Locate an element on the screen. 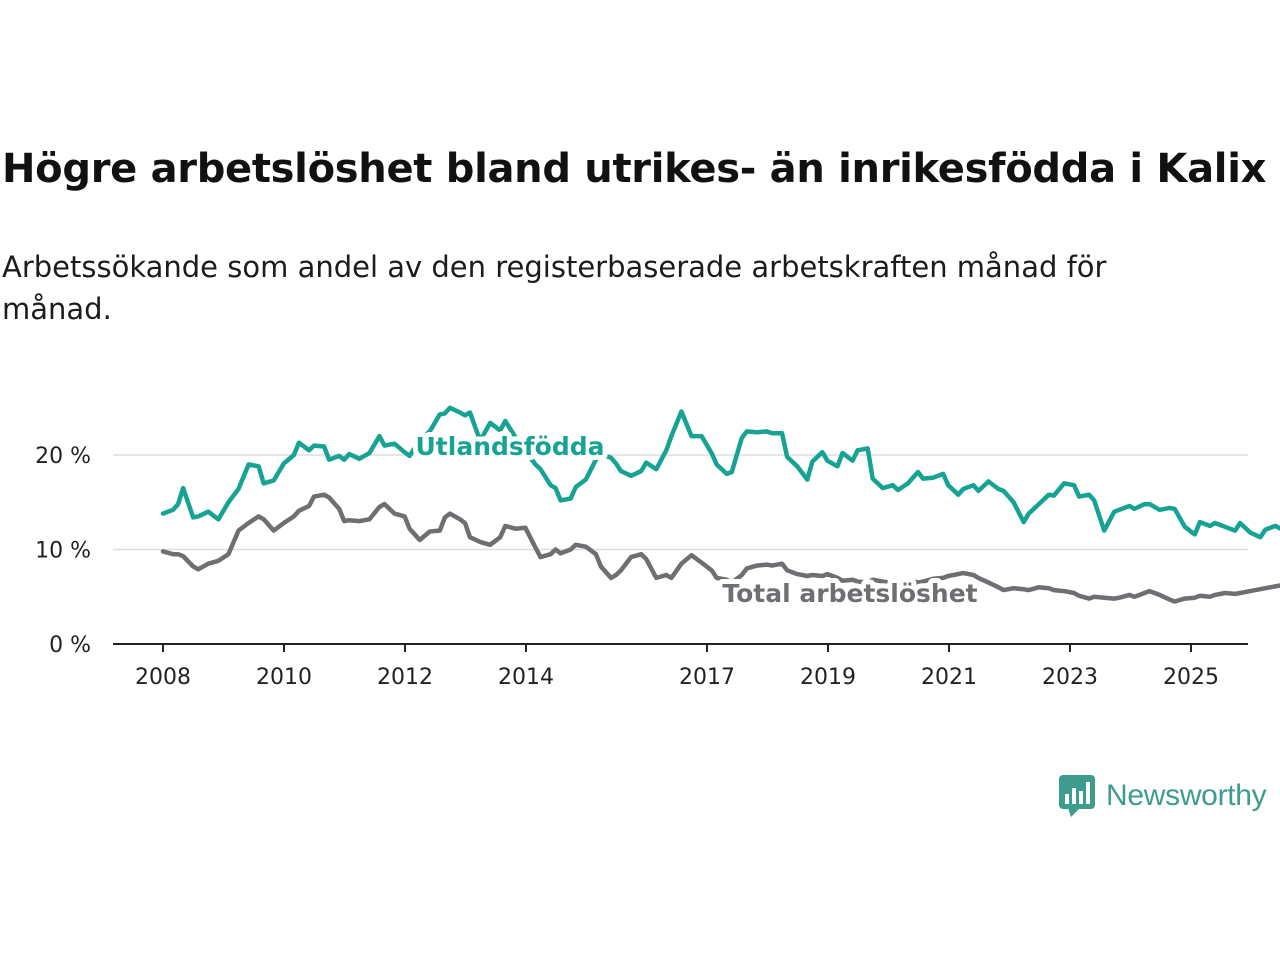 The image size is (1280, 960). series-name-label: Total arbetslöshet is located at coordinates (849, 593).